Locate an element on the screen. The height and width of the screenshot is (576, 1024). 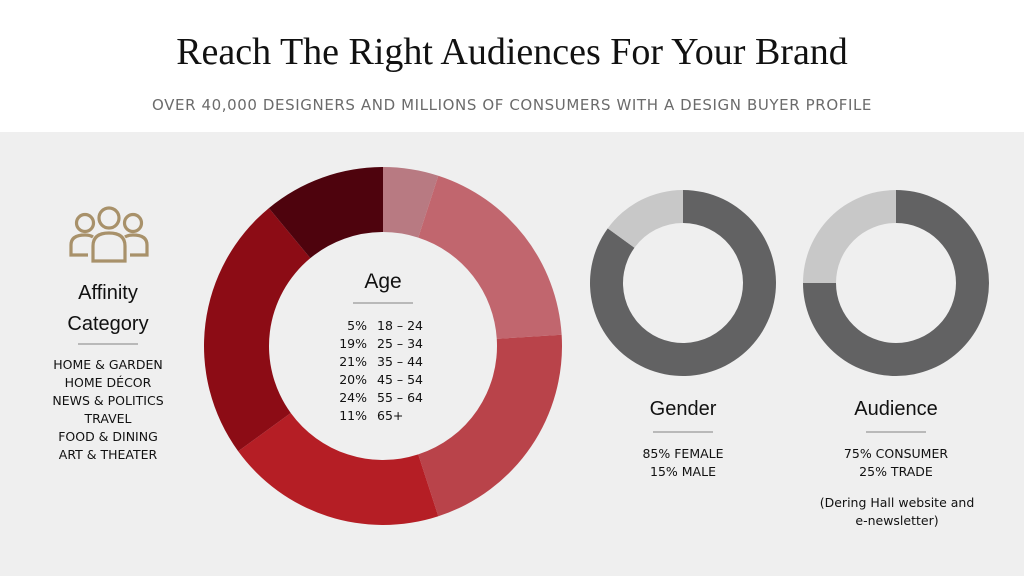
audience-stats: 75% CONSUMER 25% TRADE is located at coordinates (896, 463).